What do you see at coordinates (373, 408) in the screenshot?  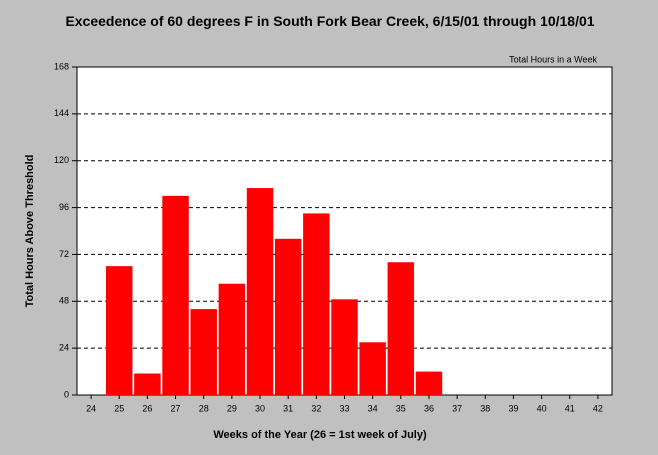 I see `x-tick-label: 34` at bounding box center [373, 408].